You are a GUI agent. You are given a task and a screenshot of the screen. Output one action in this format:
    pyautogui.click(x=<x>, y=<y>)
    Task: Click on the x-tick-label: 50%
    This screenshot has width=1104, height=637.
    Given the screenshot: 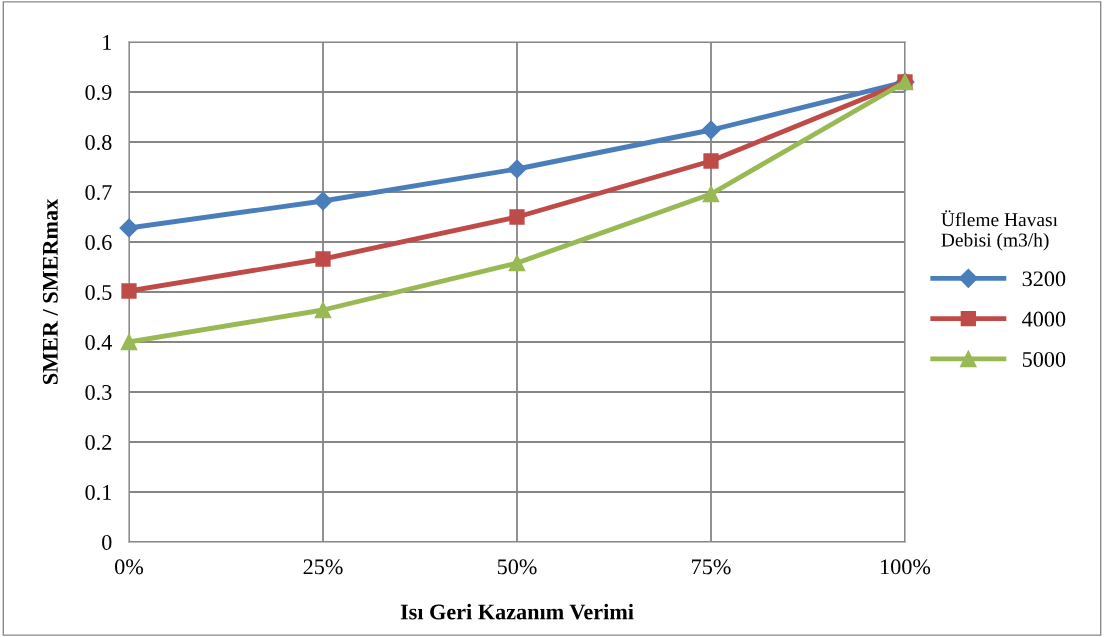 What is the action you would take?
    pyautogui.click(x=517, y=567)
    